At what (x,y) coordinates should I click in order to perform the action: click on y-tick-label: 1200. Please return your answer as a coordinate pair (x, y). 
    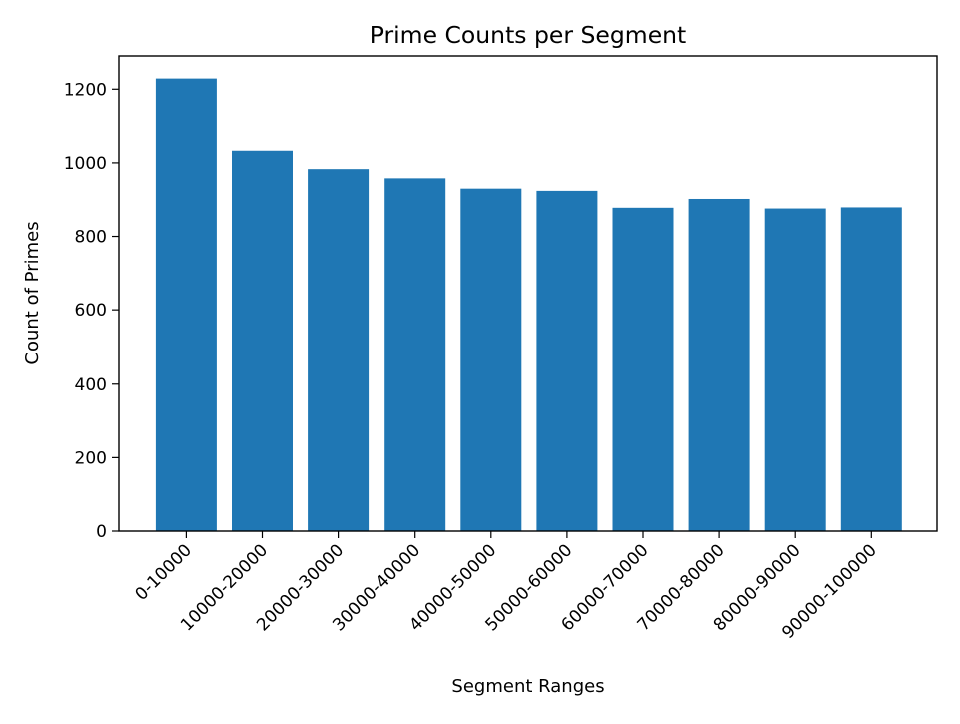
    Looking at the image, I should click on (85, 90).